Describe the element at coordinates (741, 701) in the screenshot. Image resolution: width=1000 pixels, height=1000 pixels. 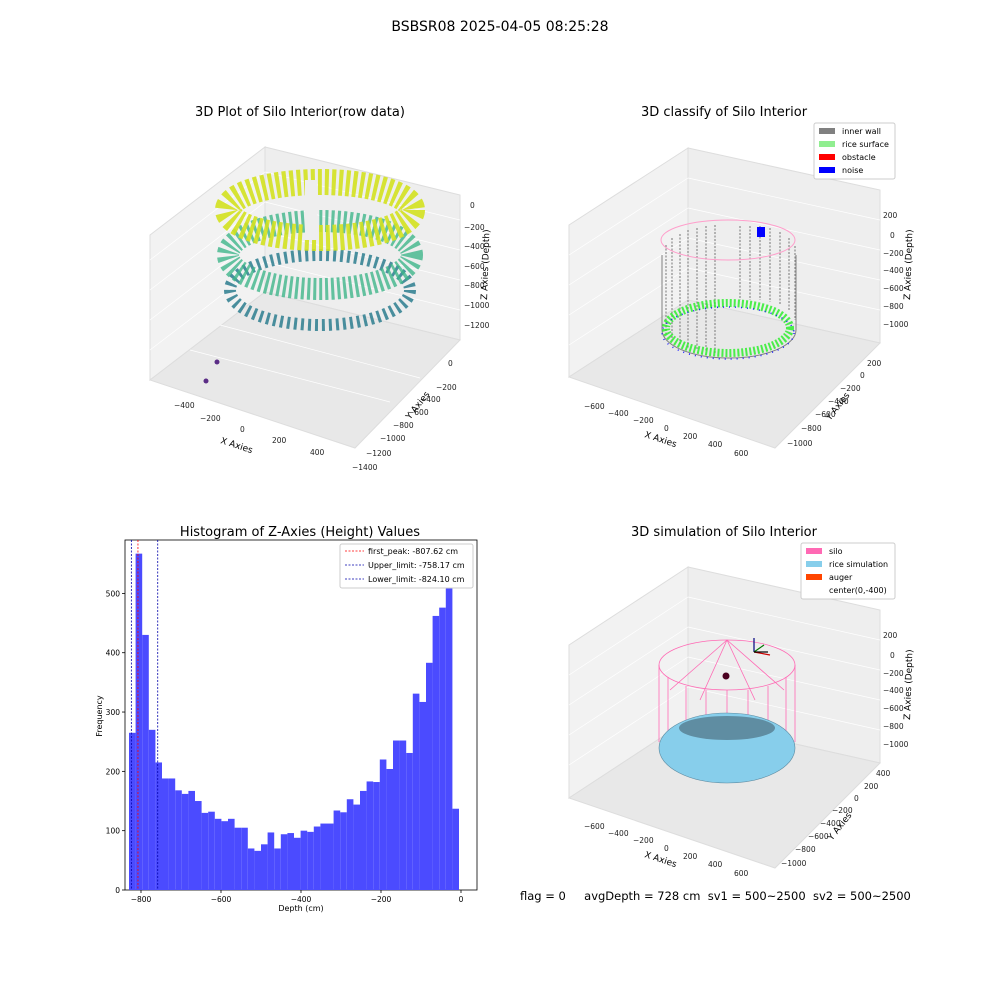
I see `panel-simulation: 3D simulation of Silo Interior` at that location.